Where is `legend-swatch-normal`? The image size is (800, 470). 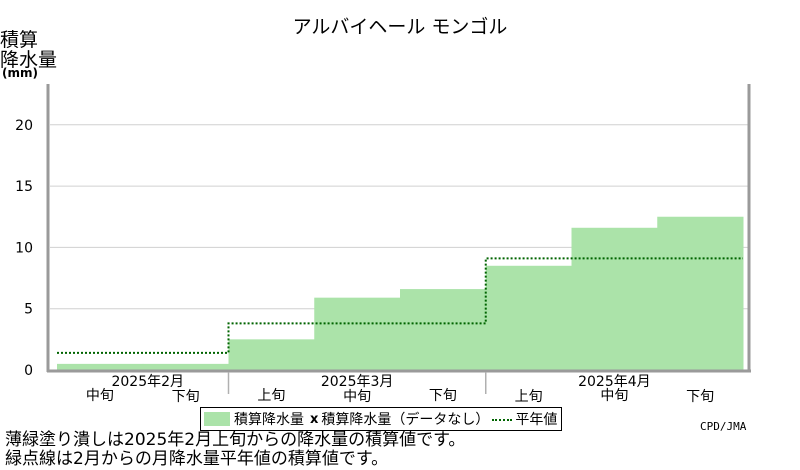
legend-swatch-normal is located at coordinates (502, 420).